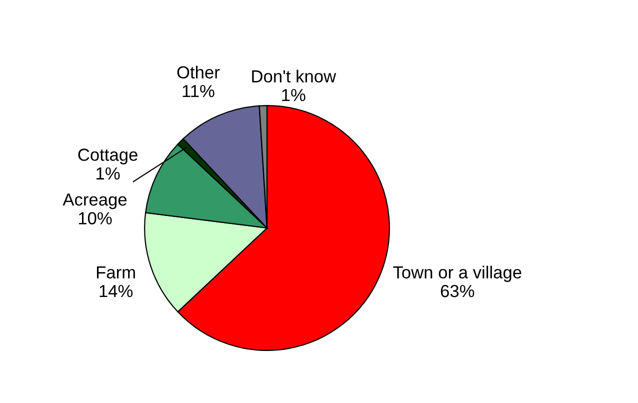 This screenshot has width=638, height=403. I want to click on data-label: 14%, so click(116, 291).